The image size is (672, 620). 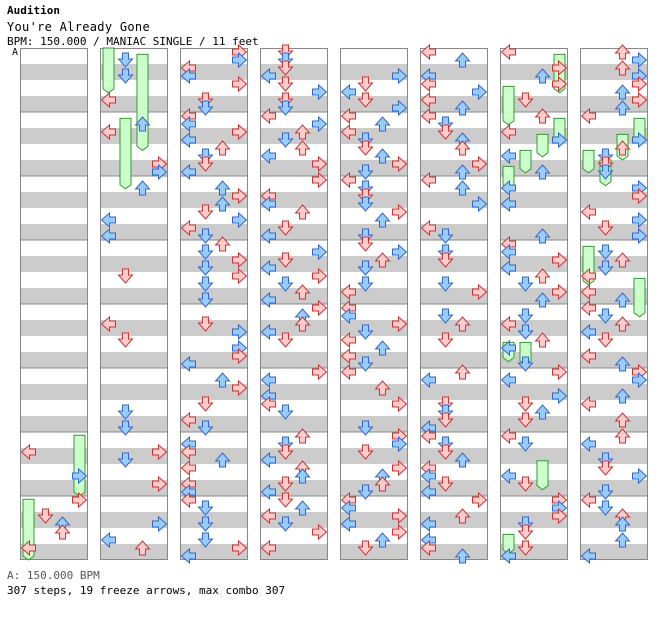 What do you see at coordinates (15, 52) in the screenshot?
I see `bpm-marker: A` at bounding box center [15, 52].